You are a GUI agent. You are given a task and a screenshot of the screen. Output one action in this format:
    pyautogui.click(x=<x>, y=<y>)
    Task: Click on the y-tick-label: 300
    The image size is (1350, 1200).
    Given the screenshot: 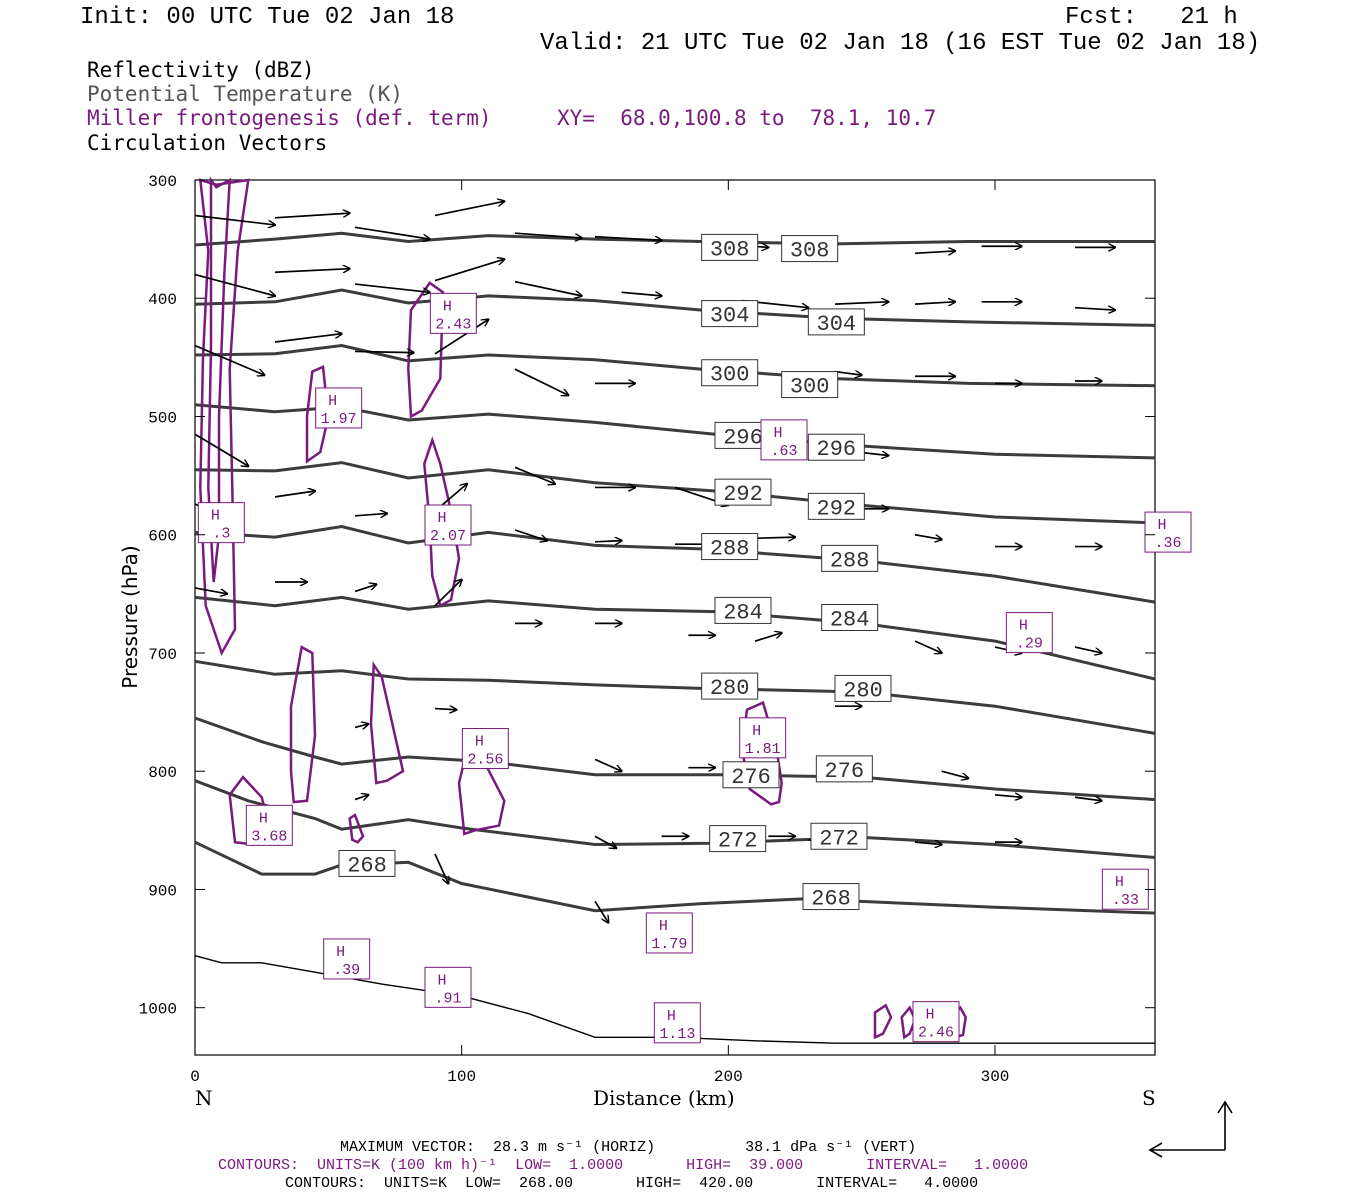 What is the action you would take?
    pyautogui.click(x=162, y=182)
    